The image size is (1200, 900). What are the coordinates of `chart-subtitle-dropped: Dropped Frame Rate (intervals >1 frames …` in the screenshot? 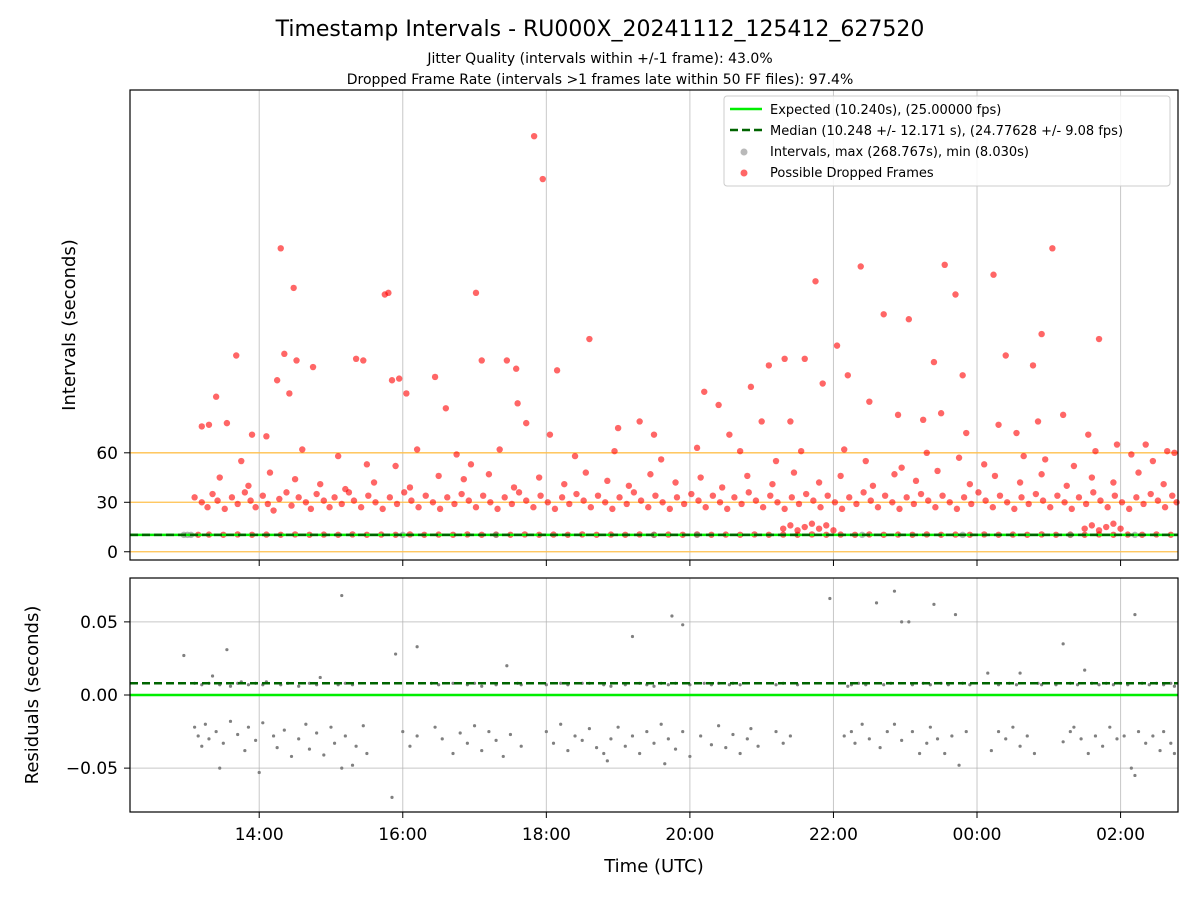 It's located at (600, 80).